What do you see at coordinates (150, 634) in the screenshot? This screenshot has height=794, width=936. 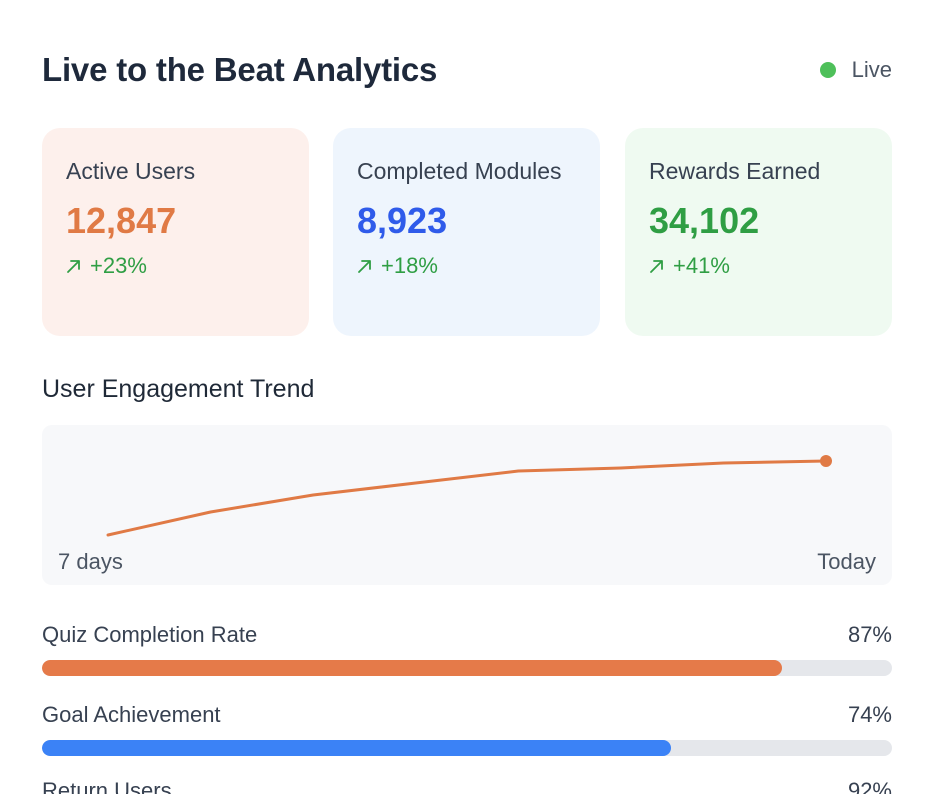 I see `metric-label: Quiz Completion Rate` at bounding box center [150, 634].